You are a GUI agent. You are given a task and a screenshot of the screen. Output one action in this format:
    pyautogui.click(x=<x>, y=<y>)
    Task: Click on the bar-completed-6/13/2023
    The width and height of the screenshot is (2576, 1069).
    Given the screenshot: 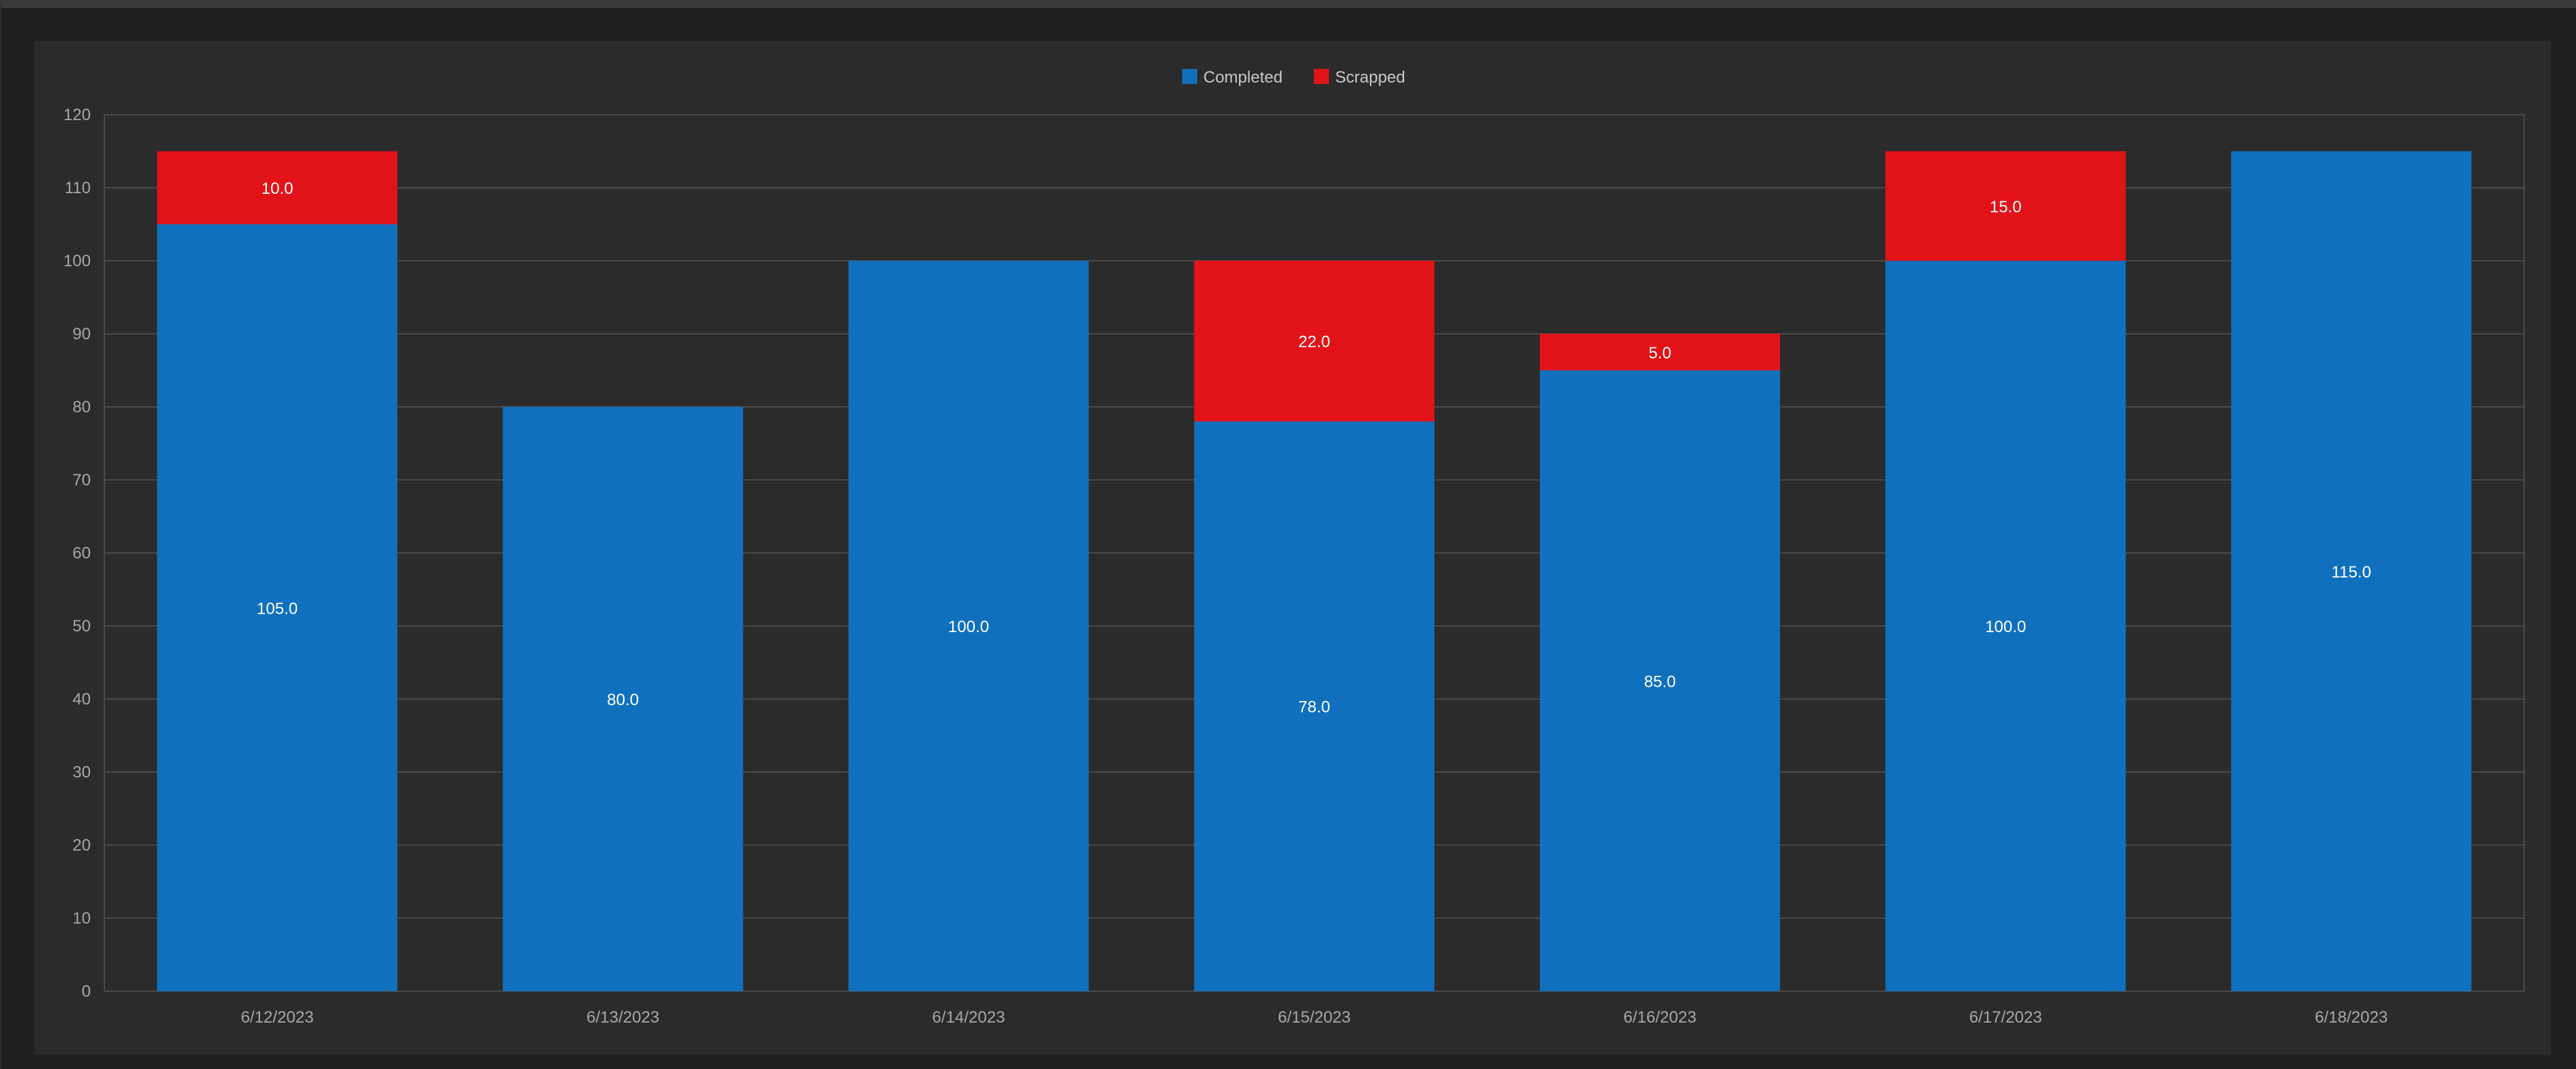 What is the action you would take?
    pyautogui.click(x=622, y=699)
    